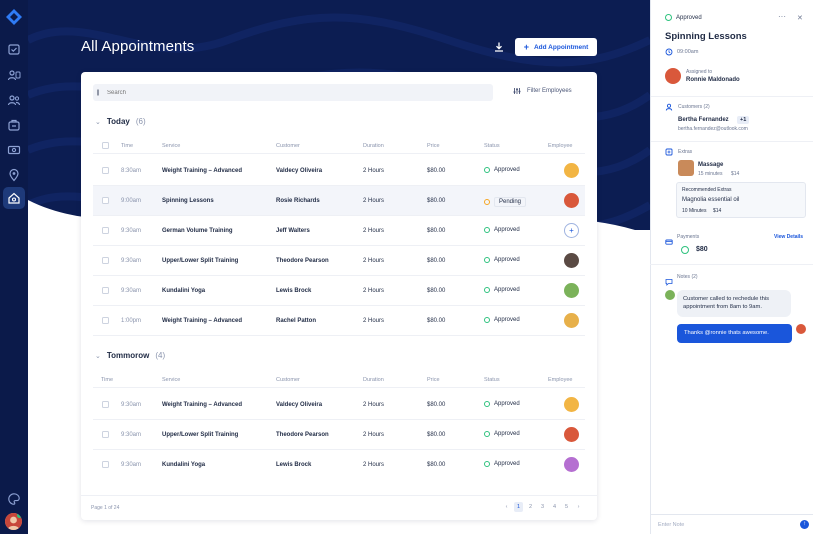 This screenshot has width=813, height=534. Describe the element at coordinates (499, 47) in the screenshot. I see `download-icon` at that location.